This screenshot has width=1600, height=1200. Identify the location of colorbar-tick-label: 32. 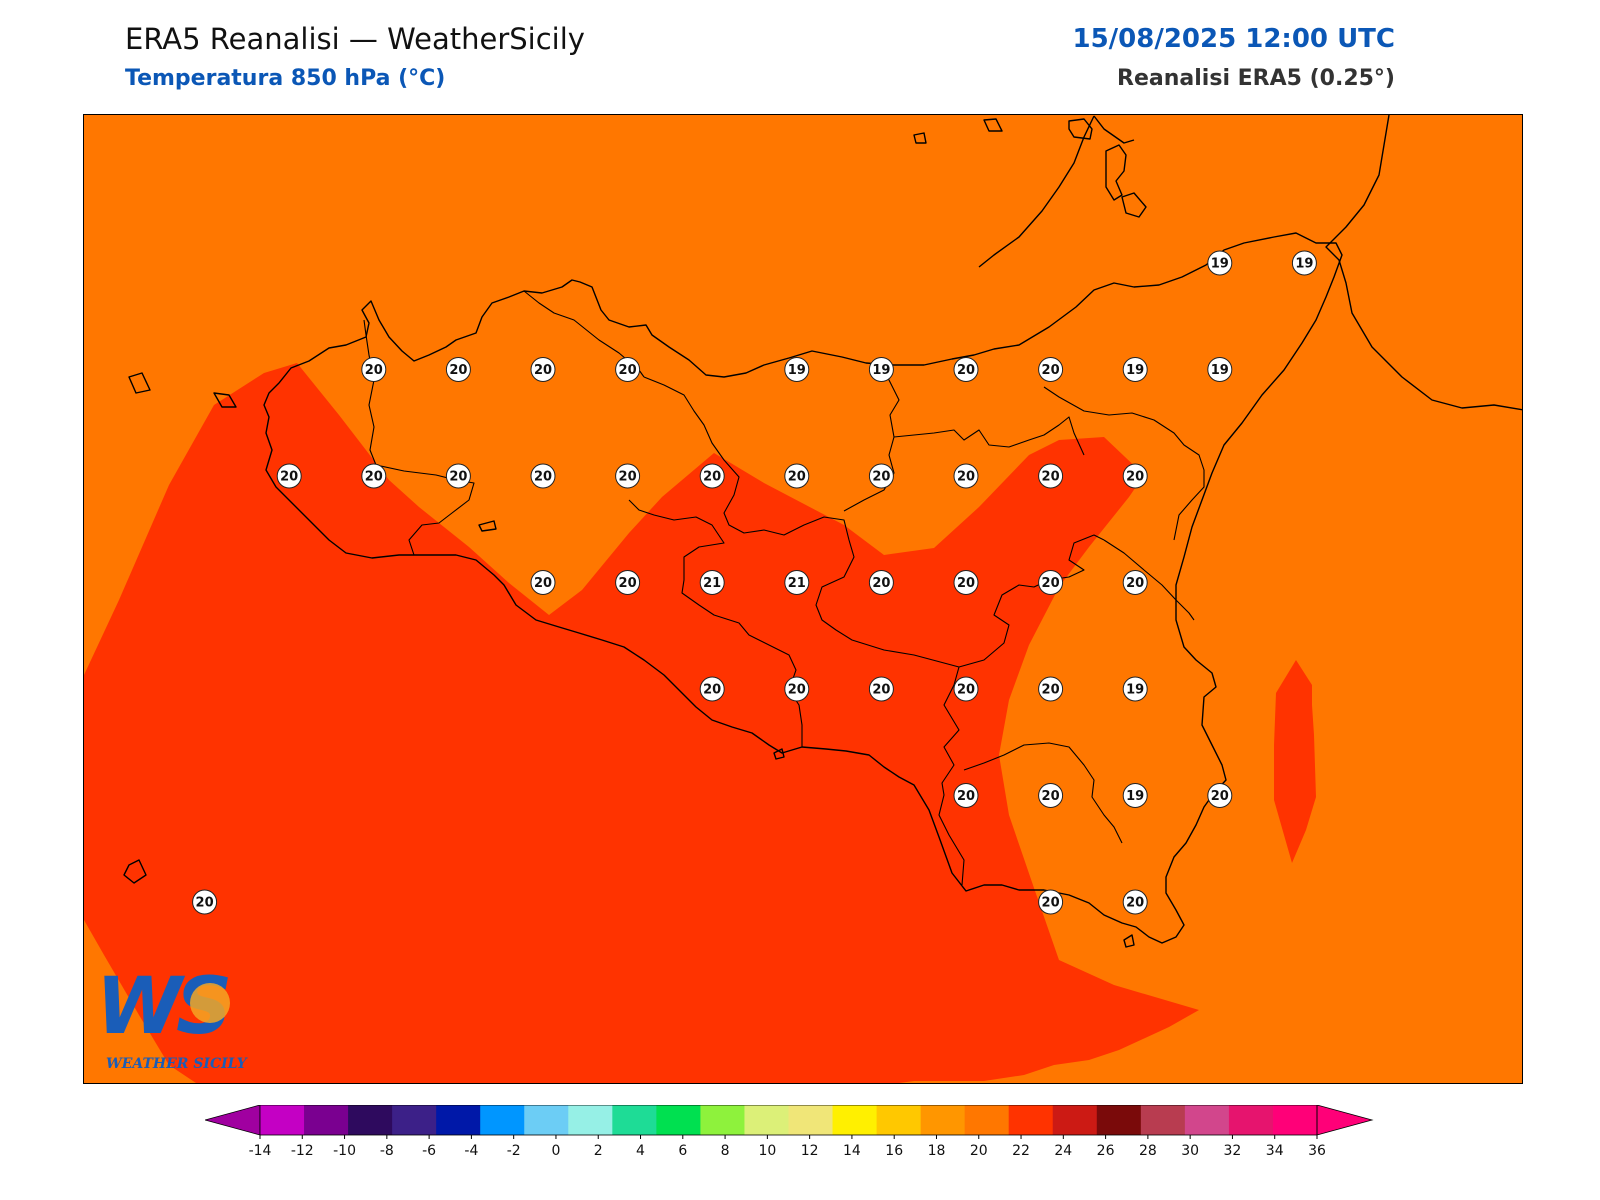
(1233, 1151).